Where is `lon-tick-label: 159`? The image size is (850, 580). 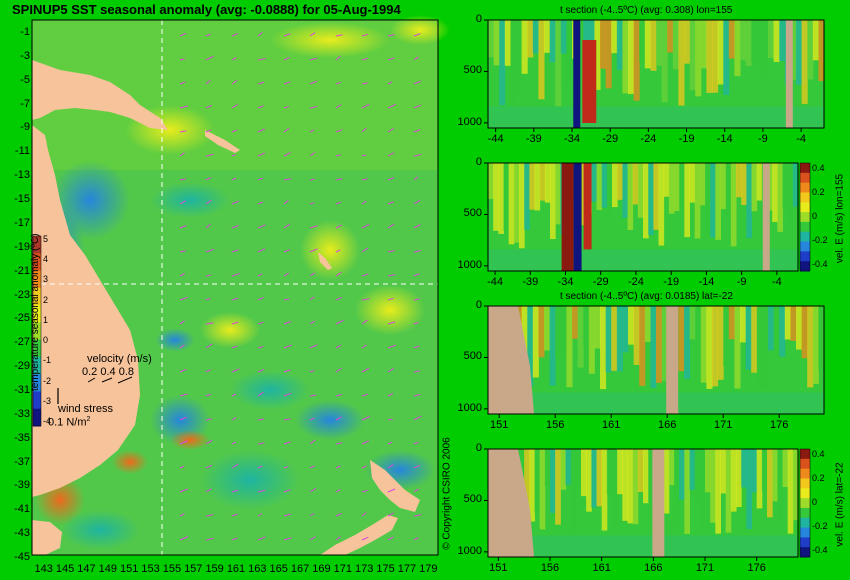
lon-tick-label: 159 is located at coordinates (214, 569).